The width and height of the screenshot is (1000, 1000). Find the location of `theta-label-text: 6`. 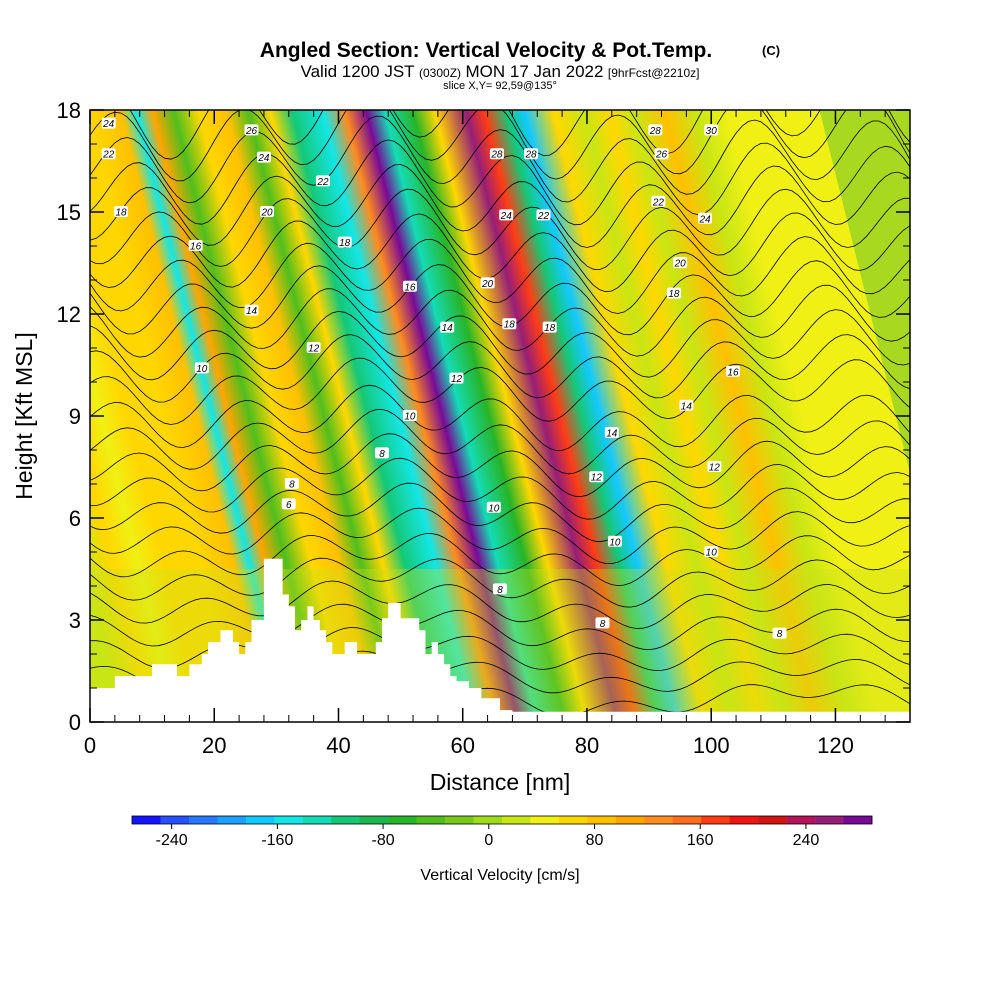

theta-label-text: 6 is located at coordinates (289, 505).